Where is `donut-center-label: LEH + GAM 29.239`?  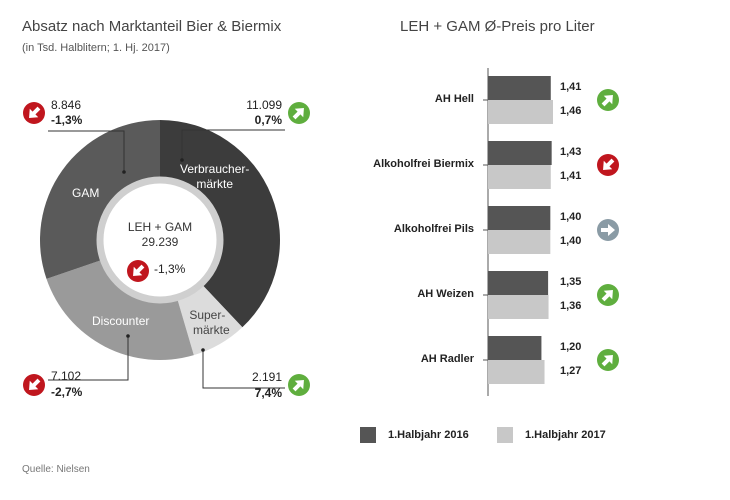
donut-center-label: LEH + GAM 29.239 is located at coordinates (160, 235).